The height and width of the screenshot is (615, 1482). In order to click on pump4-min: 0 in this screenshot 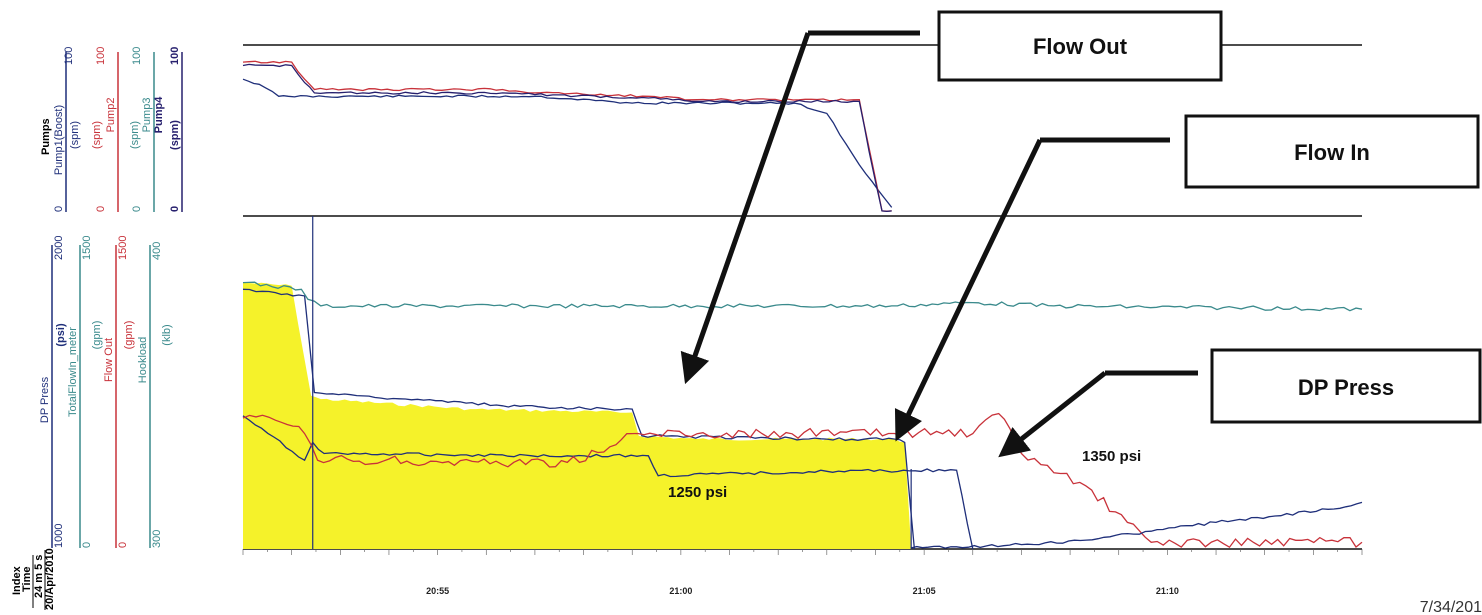, I will do `click(175, 209)`.